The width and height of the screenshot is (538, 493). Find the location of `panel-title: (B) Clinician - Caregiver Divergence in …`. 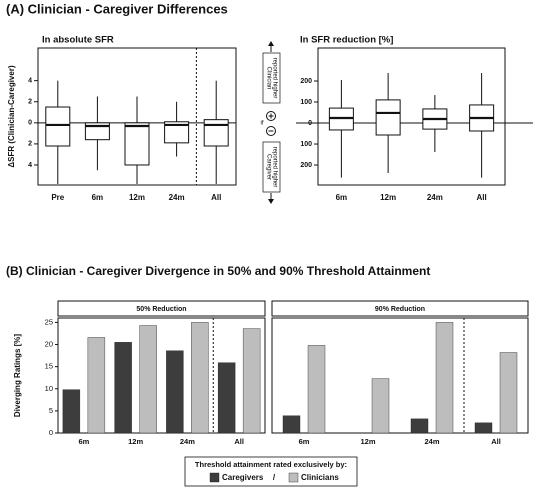

panel-title: (B) Clinician - Caregiver Divergence in … is located at coordinates (218, 271).